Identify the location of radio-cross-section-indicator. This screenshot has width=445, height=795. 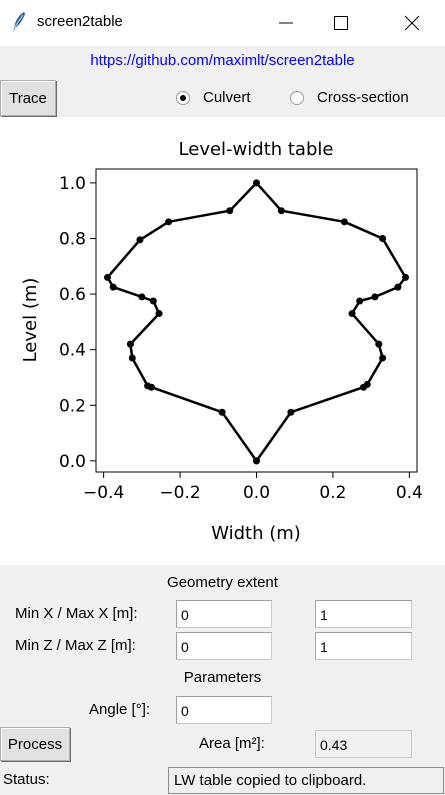
(297, 97).